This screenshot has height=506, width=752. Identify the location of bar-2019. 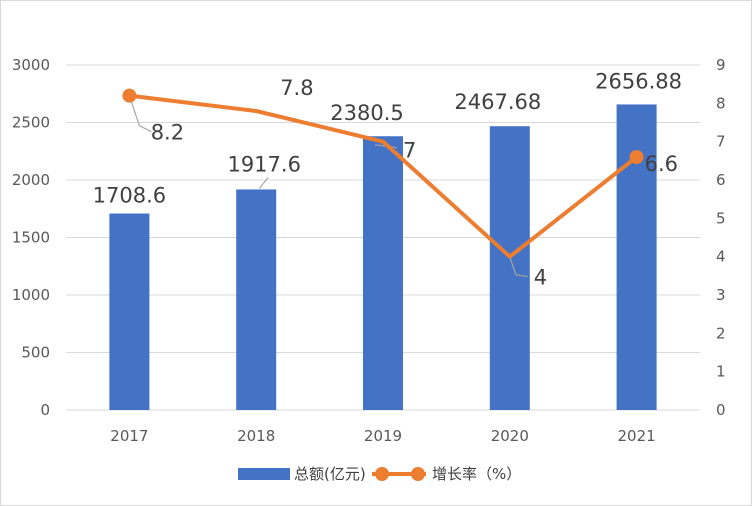
(383, 273).